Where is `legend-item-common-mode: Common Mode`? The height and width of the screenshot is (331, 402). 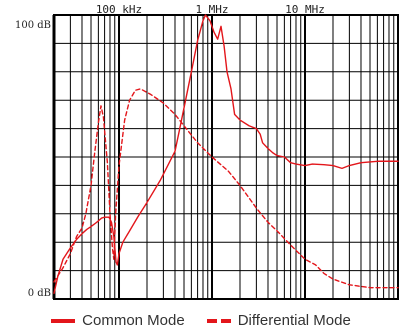 legend-item-common-mode: Common Mode is located at coordinates (118, 320).